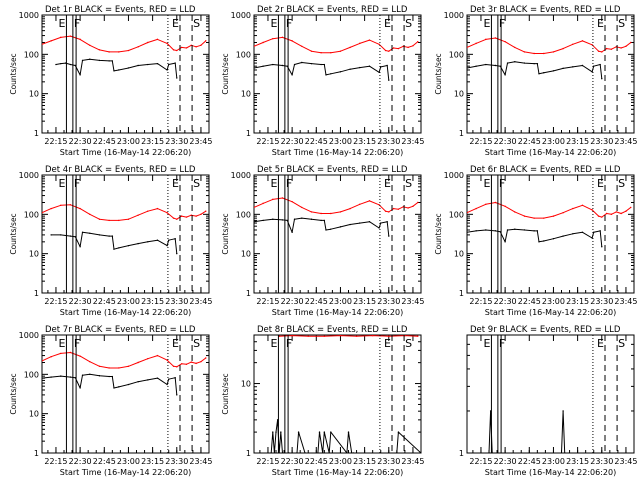 Image resolution: width=640 pixels, height=485 pixels. Describe the element at coordinates (601, 301) in the screenshot. I see `x-tick-label: 23:30` at that location.